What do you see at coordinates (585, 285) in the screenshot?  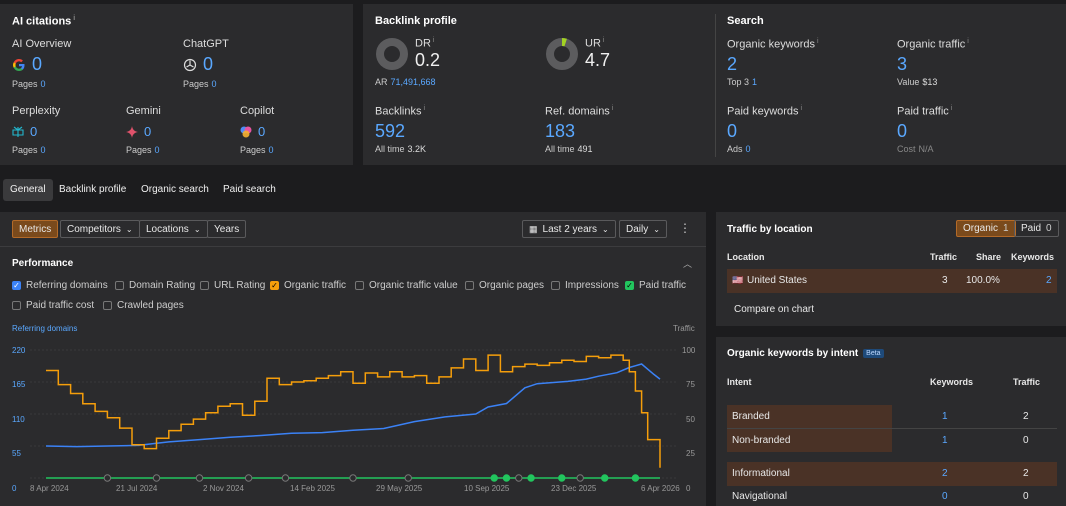 I see `check-impressions: Impressions` at bounding box center [585, 285].